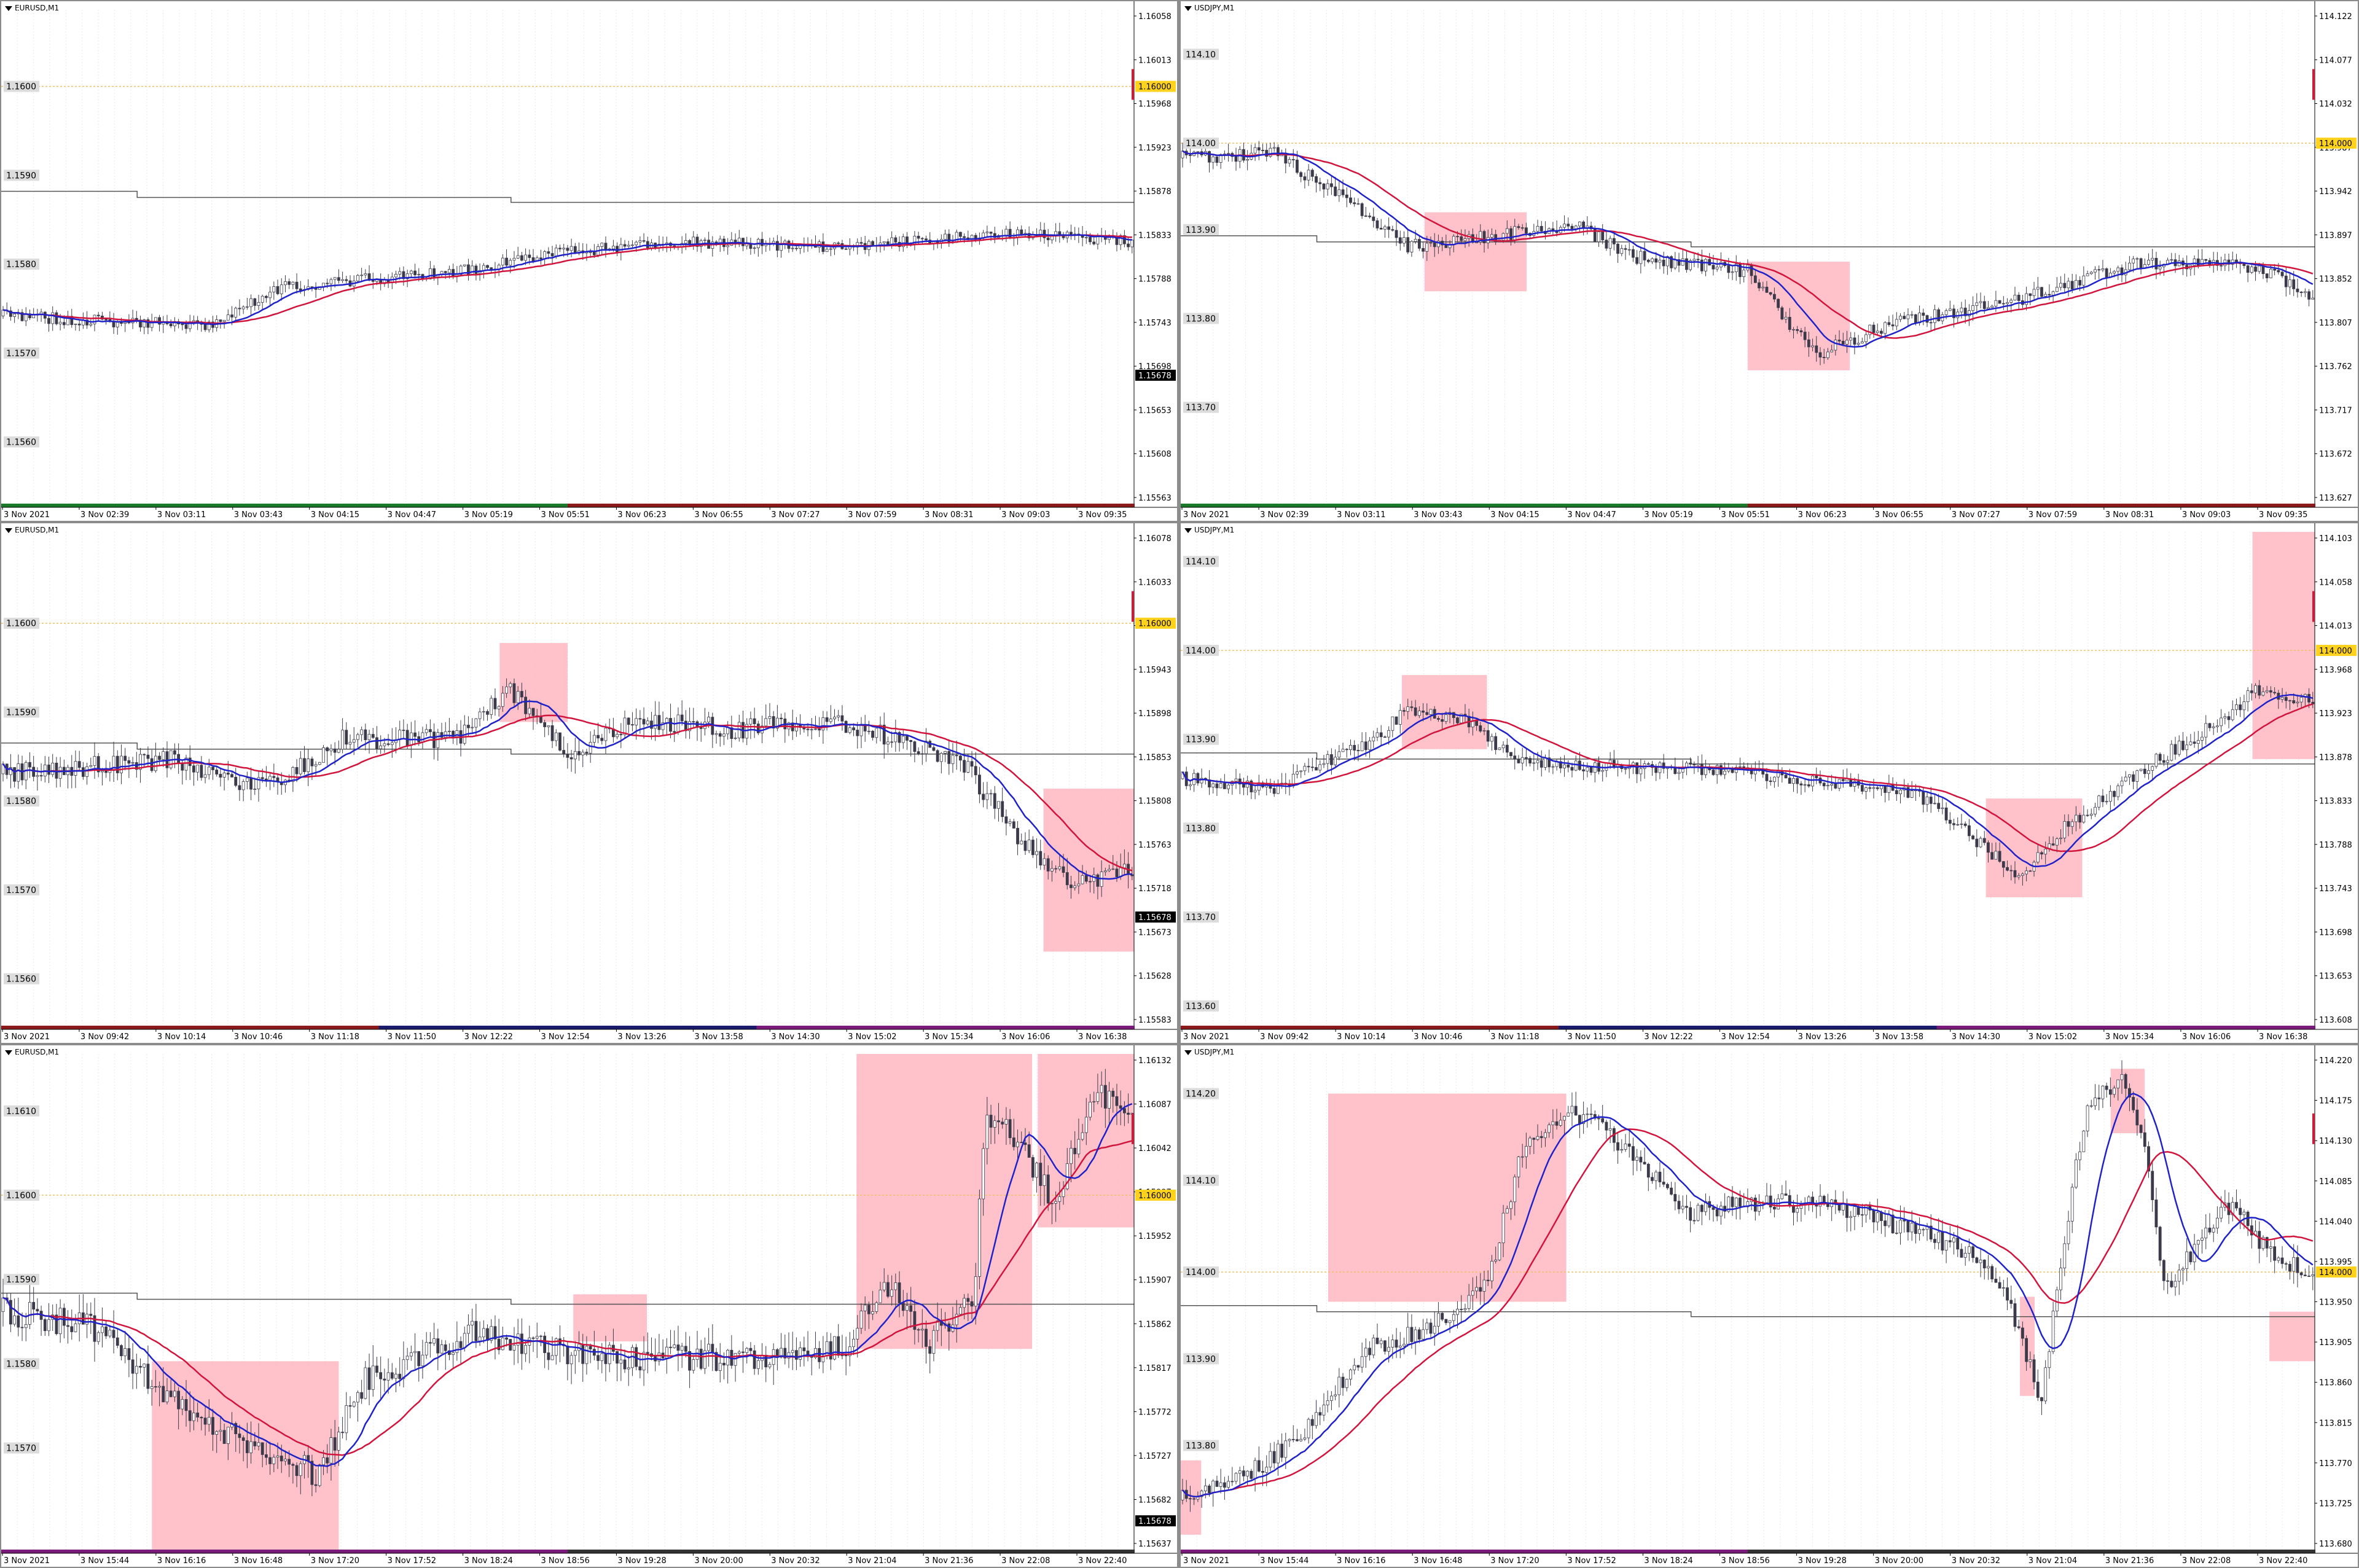 This screenshot has height=1568, width=2359. What do you see at coordinates (2283, 515) in the screenshot?
I see `time-axis-tick: 3 Nov 09:35` at bounding box center [2283, 515].